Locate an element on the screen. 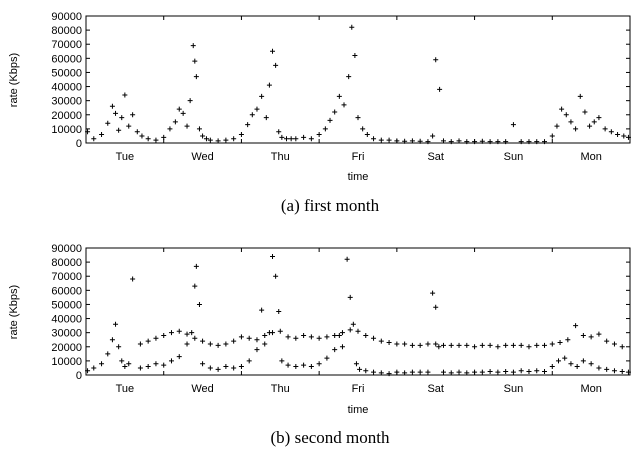 The width and height of the screenshot is (631, 449). x-tick-label: Mon is located at coordinates (590, 157).